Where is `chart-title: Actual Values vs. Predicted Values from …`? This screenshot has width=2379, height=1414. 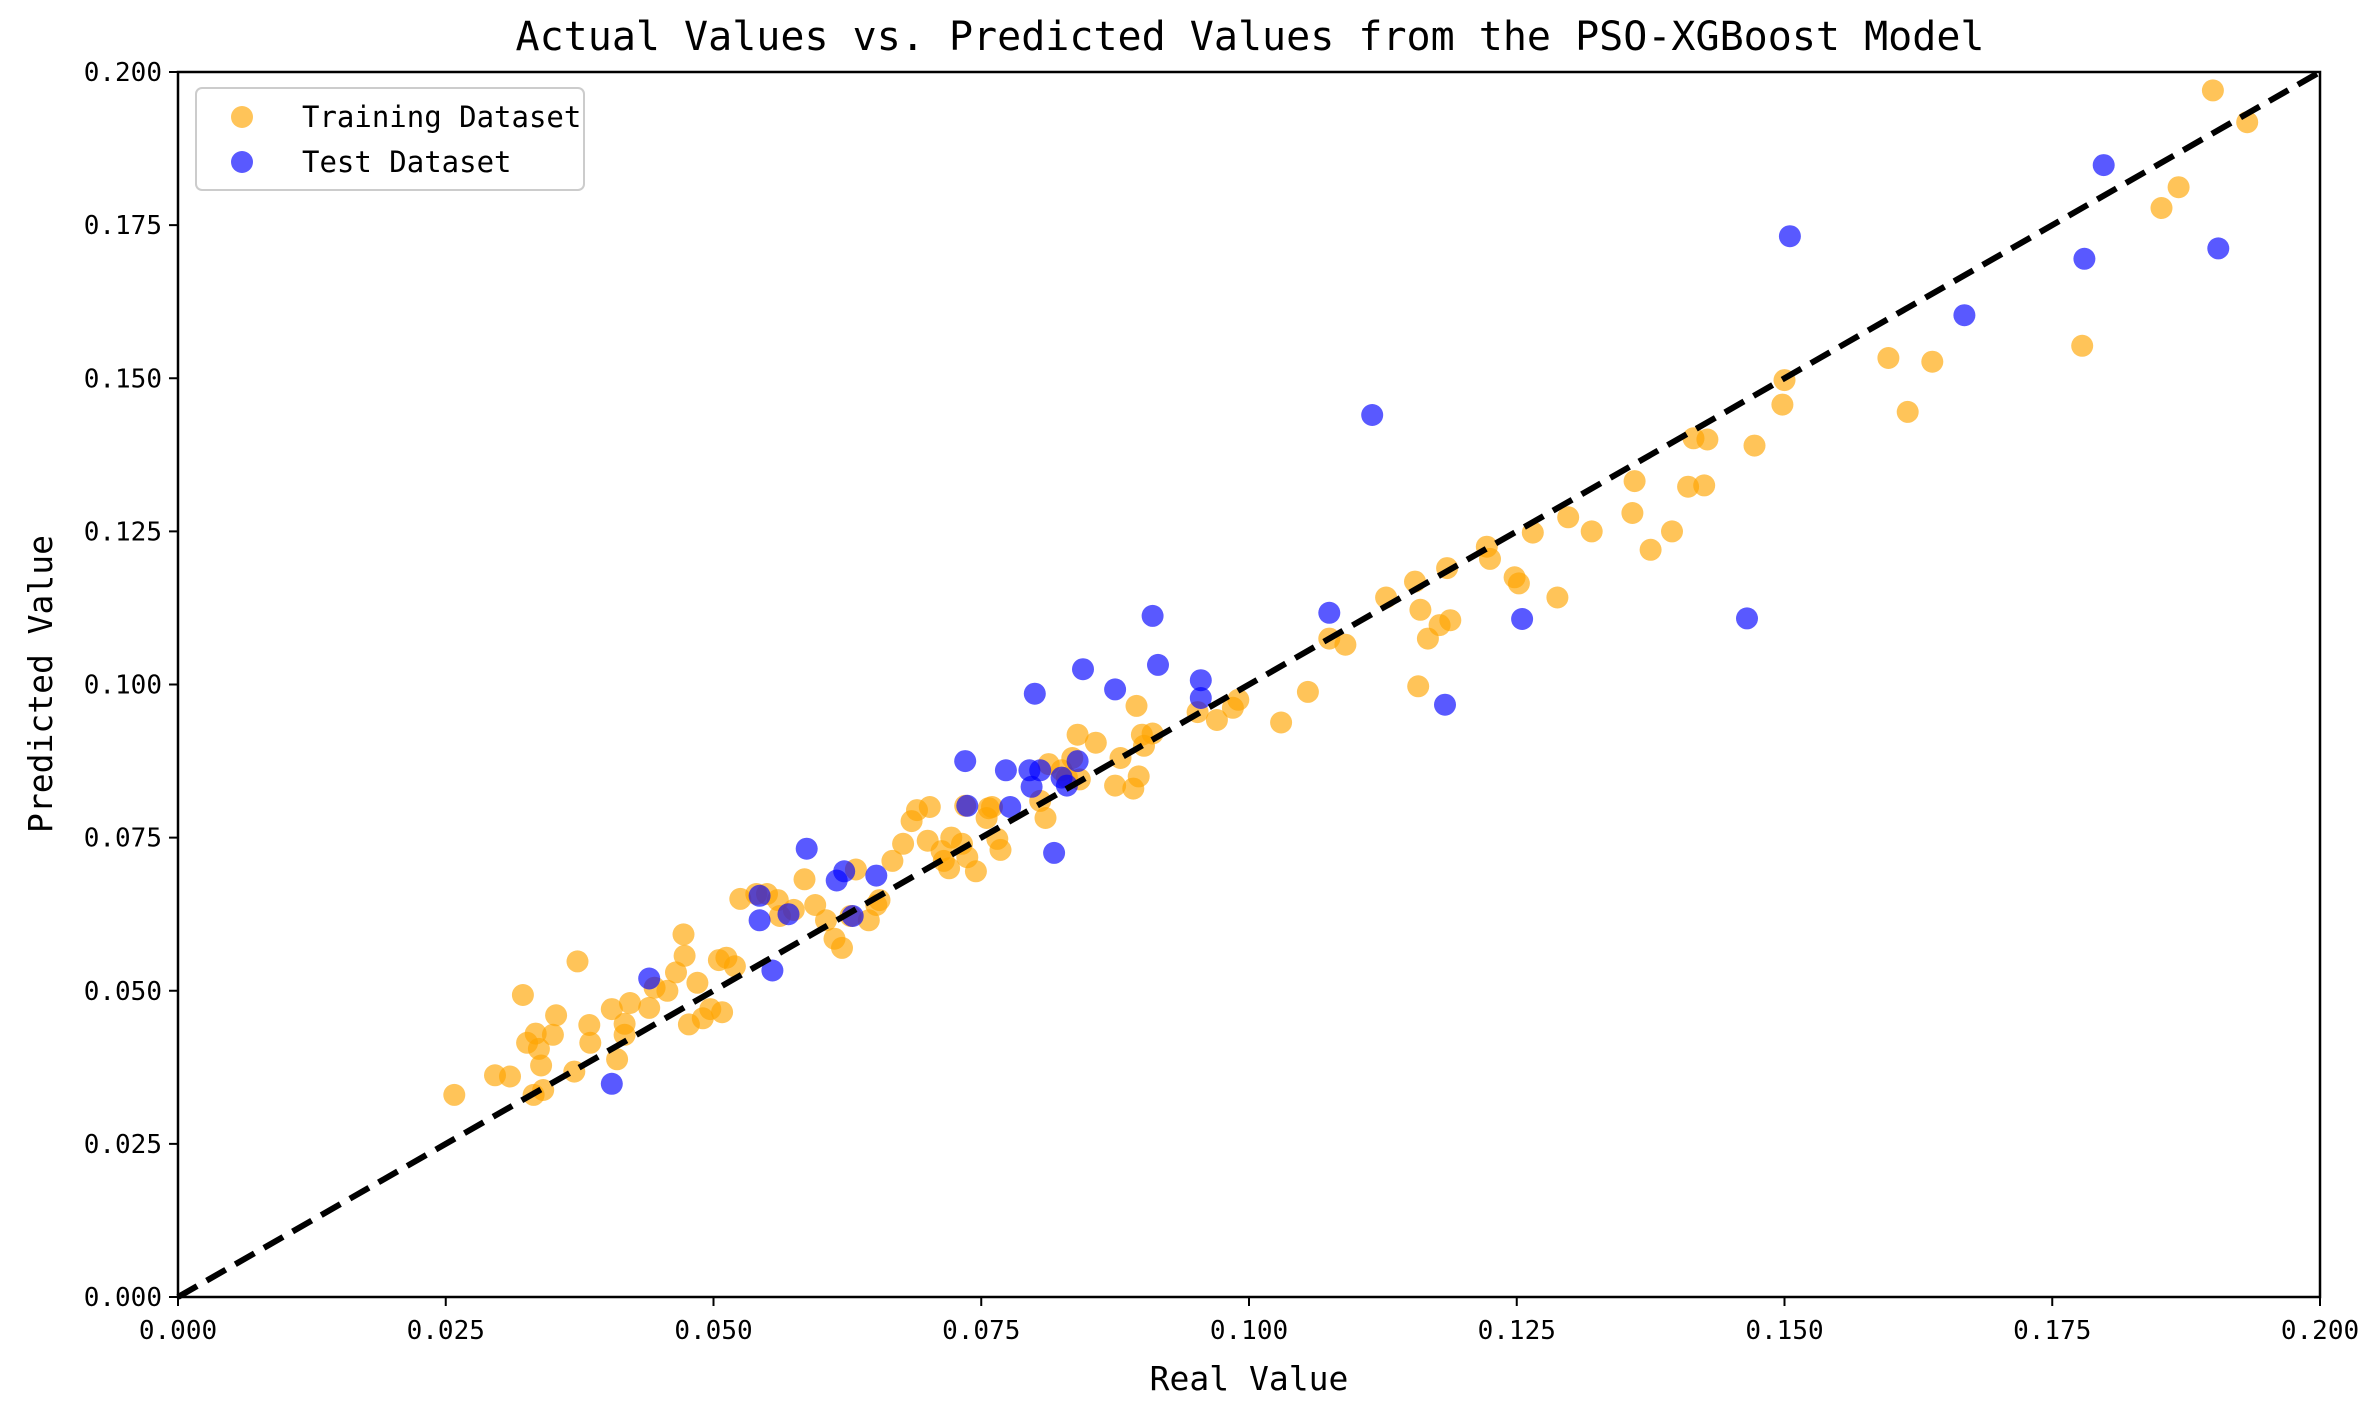
chart-title: Actual Values vs. Predicted Values from … is located at coordinates (1249, 37).